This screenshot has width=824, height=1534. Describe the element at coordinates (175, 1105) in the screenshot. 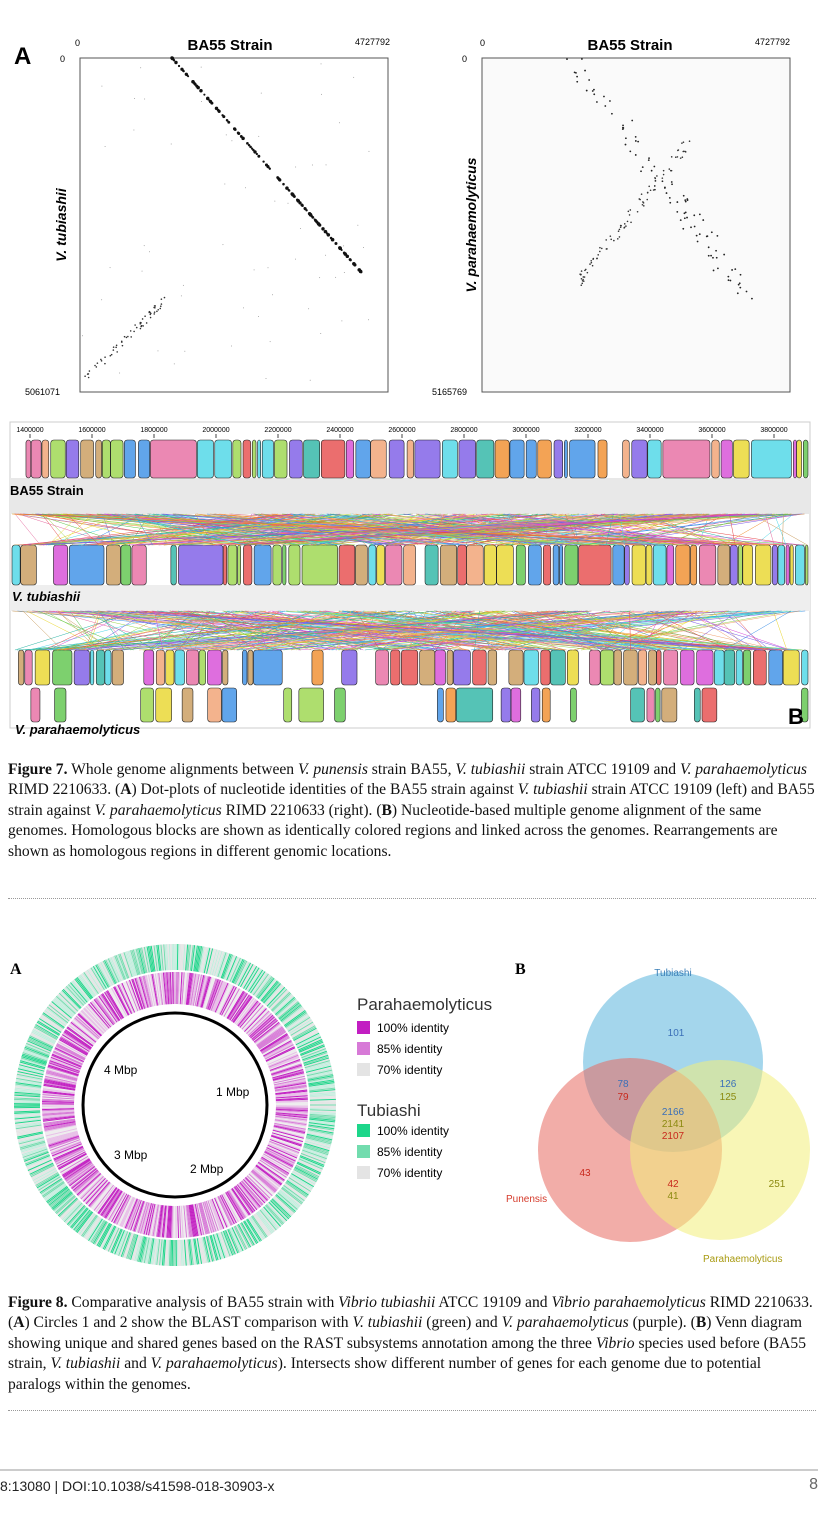

I see `blast-rings` at that location.